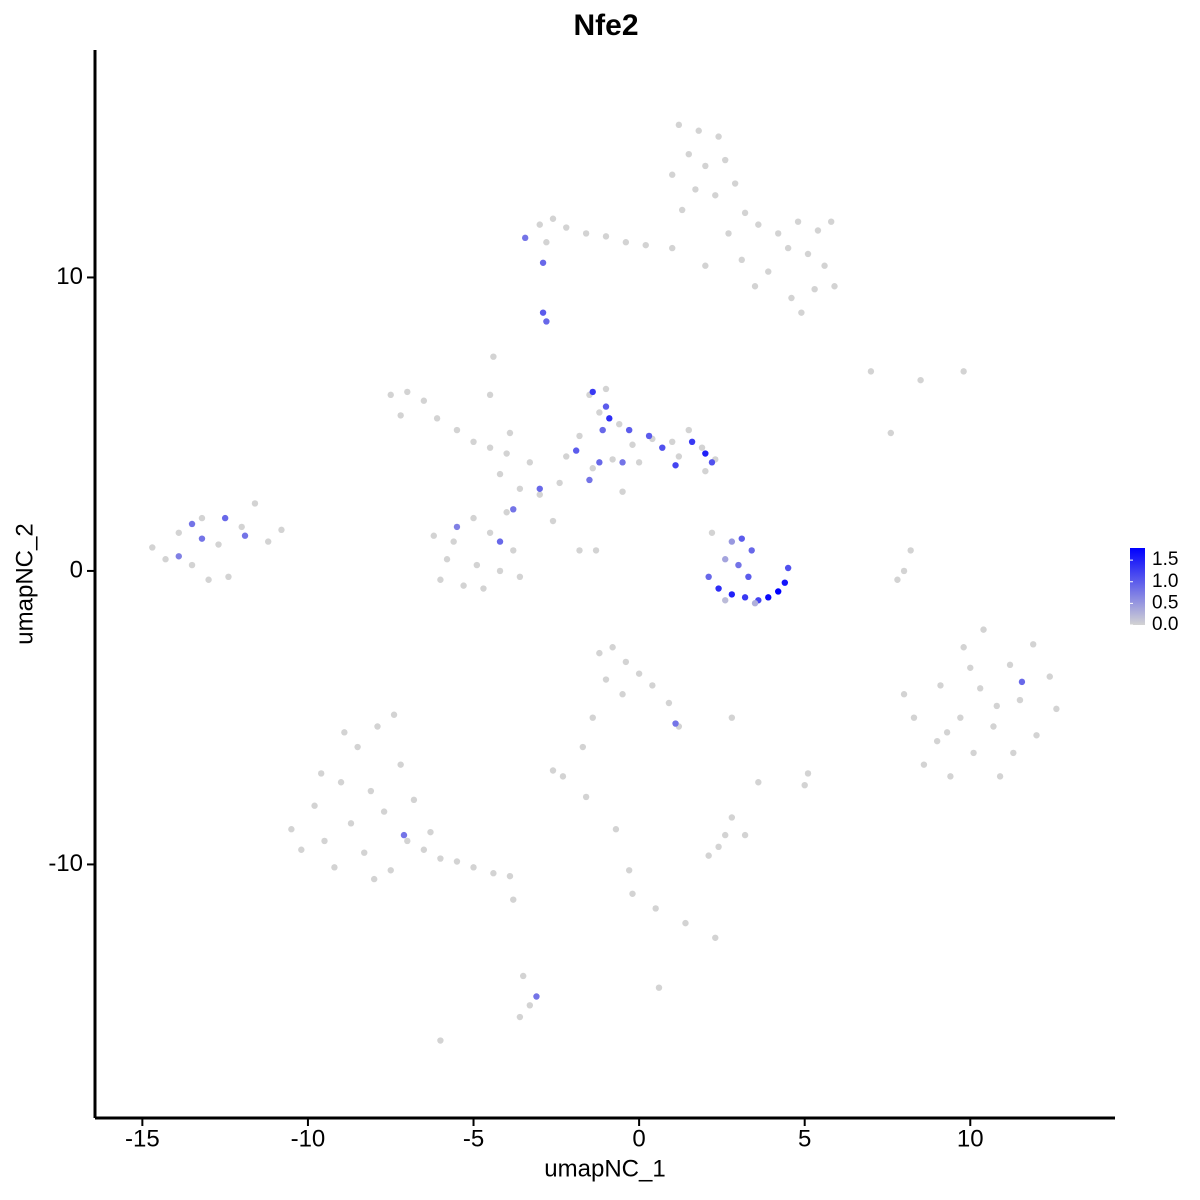 The width and height of the screenshot is (1200, 1200). I want to click on x-tick-label: -15, so click(142, 1138).